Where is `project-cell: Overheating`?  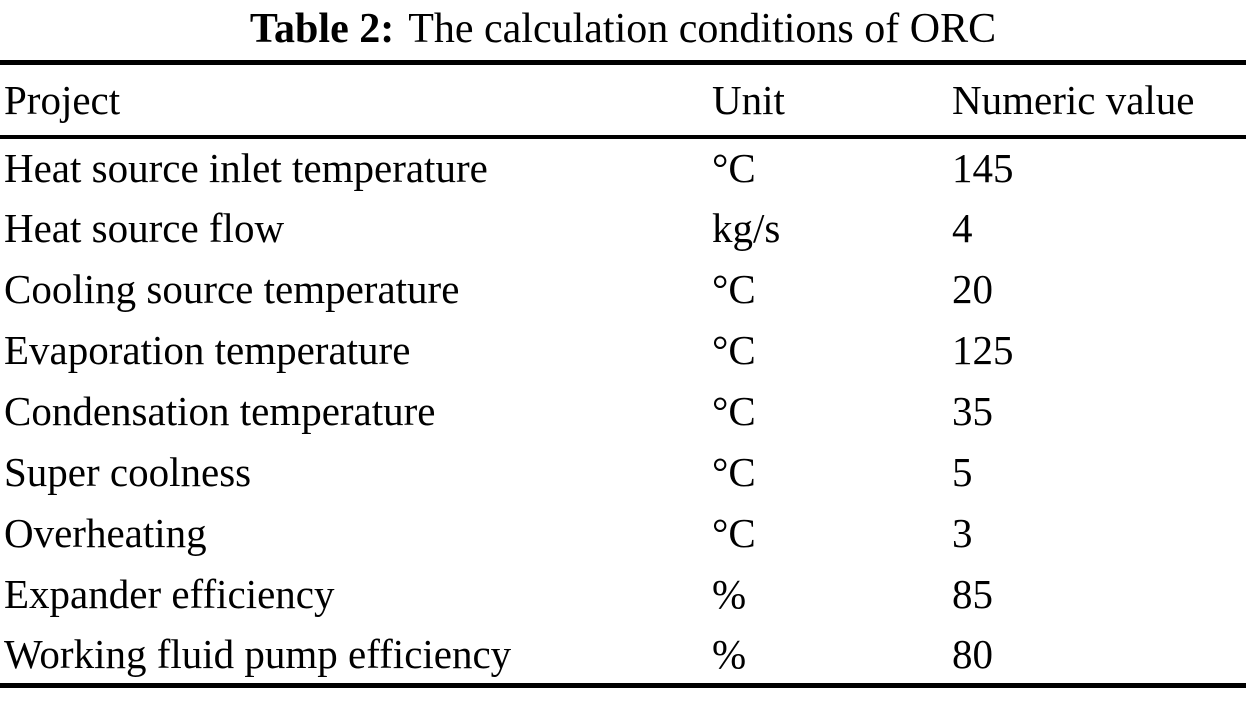 project-cell: Overheating is located at coordinates (105, 533).